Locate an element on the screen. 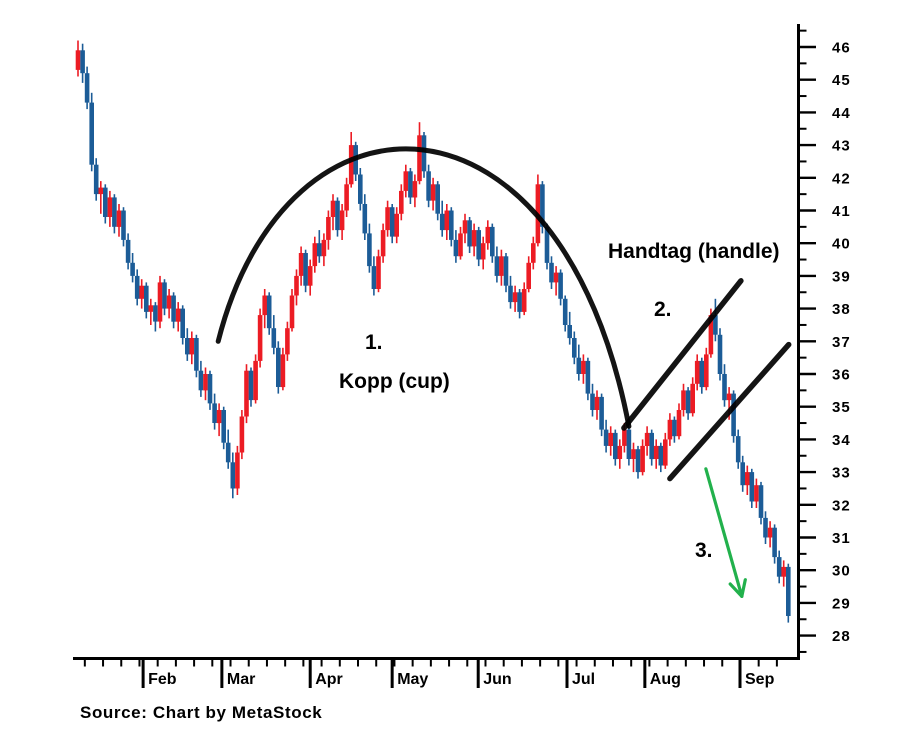 This screenshot has width=917, height=732. cup-number-label: 1. is located at coordinates (374, 342).